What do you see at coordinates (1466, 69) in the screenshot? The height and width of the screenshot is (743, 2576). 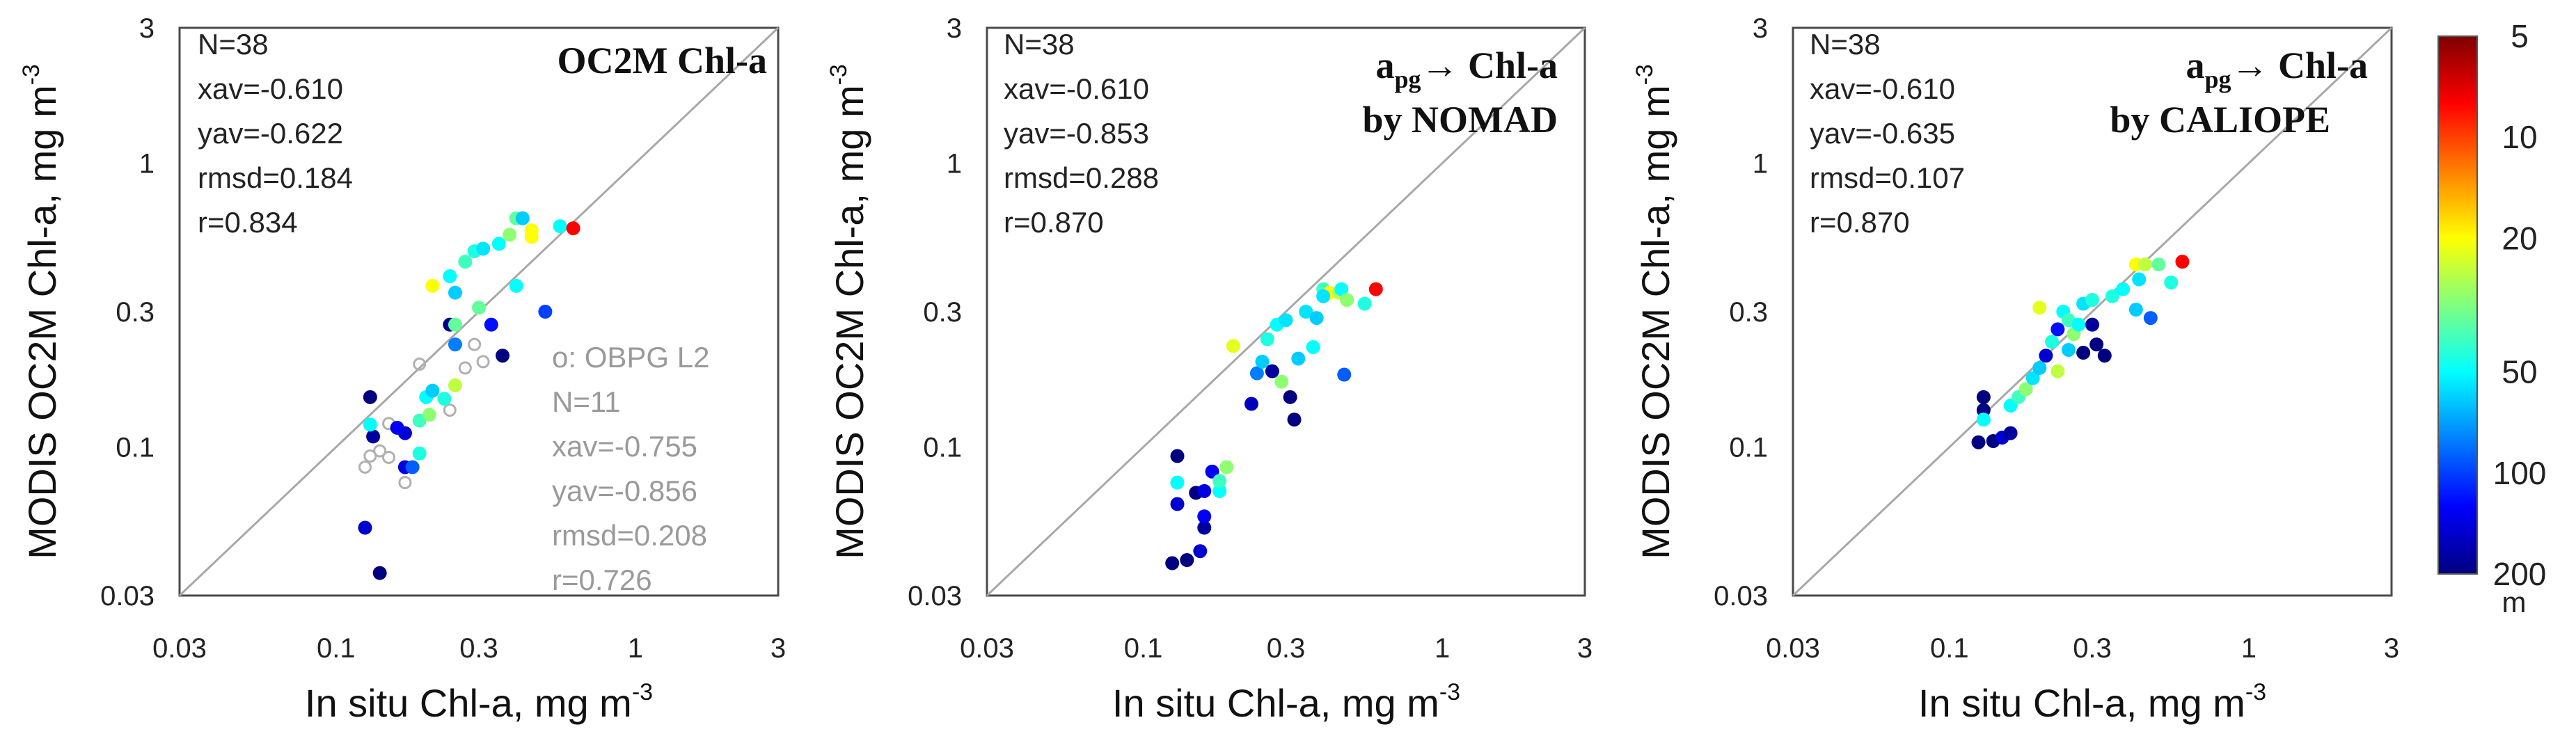 I see `panel-2-title-line-1: apg→ Chl-a` at bounding box center [1466, 69].